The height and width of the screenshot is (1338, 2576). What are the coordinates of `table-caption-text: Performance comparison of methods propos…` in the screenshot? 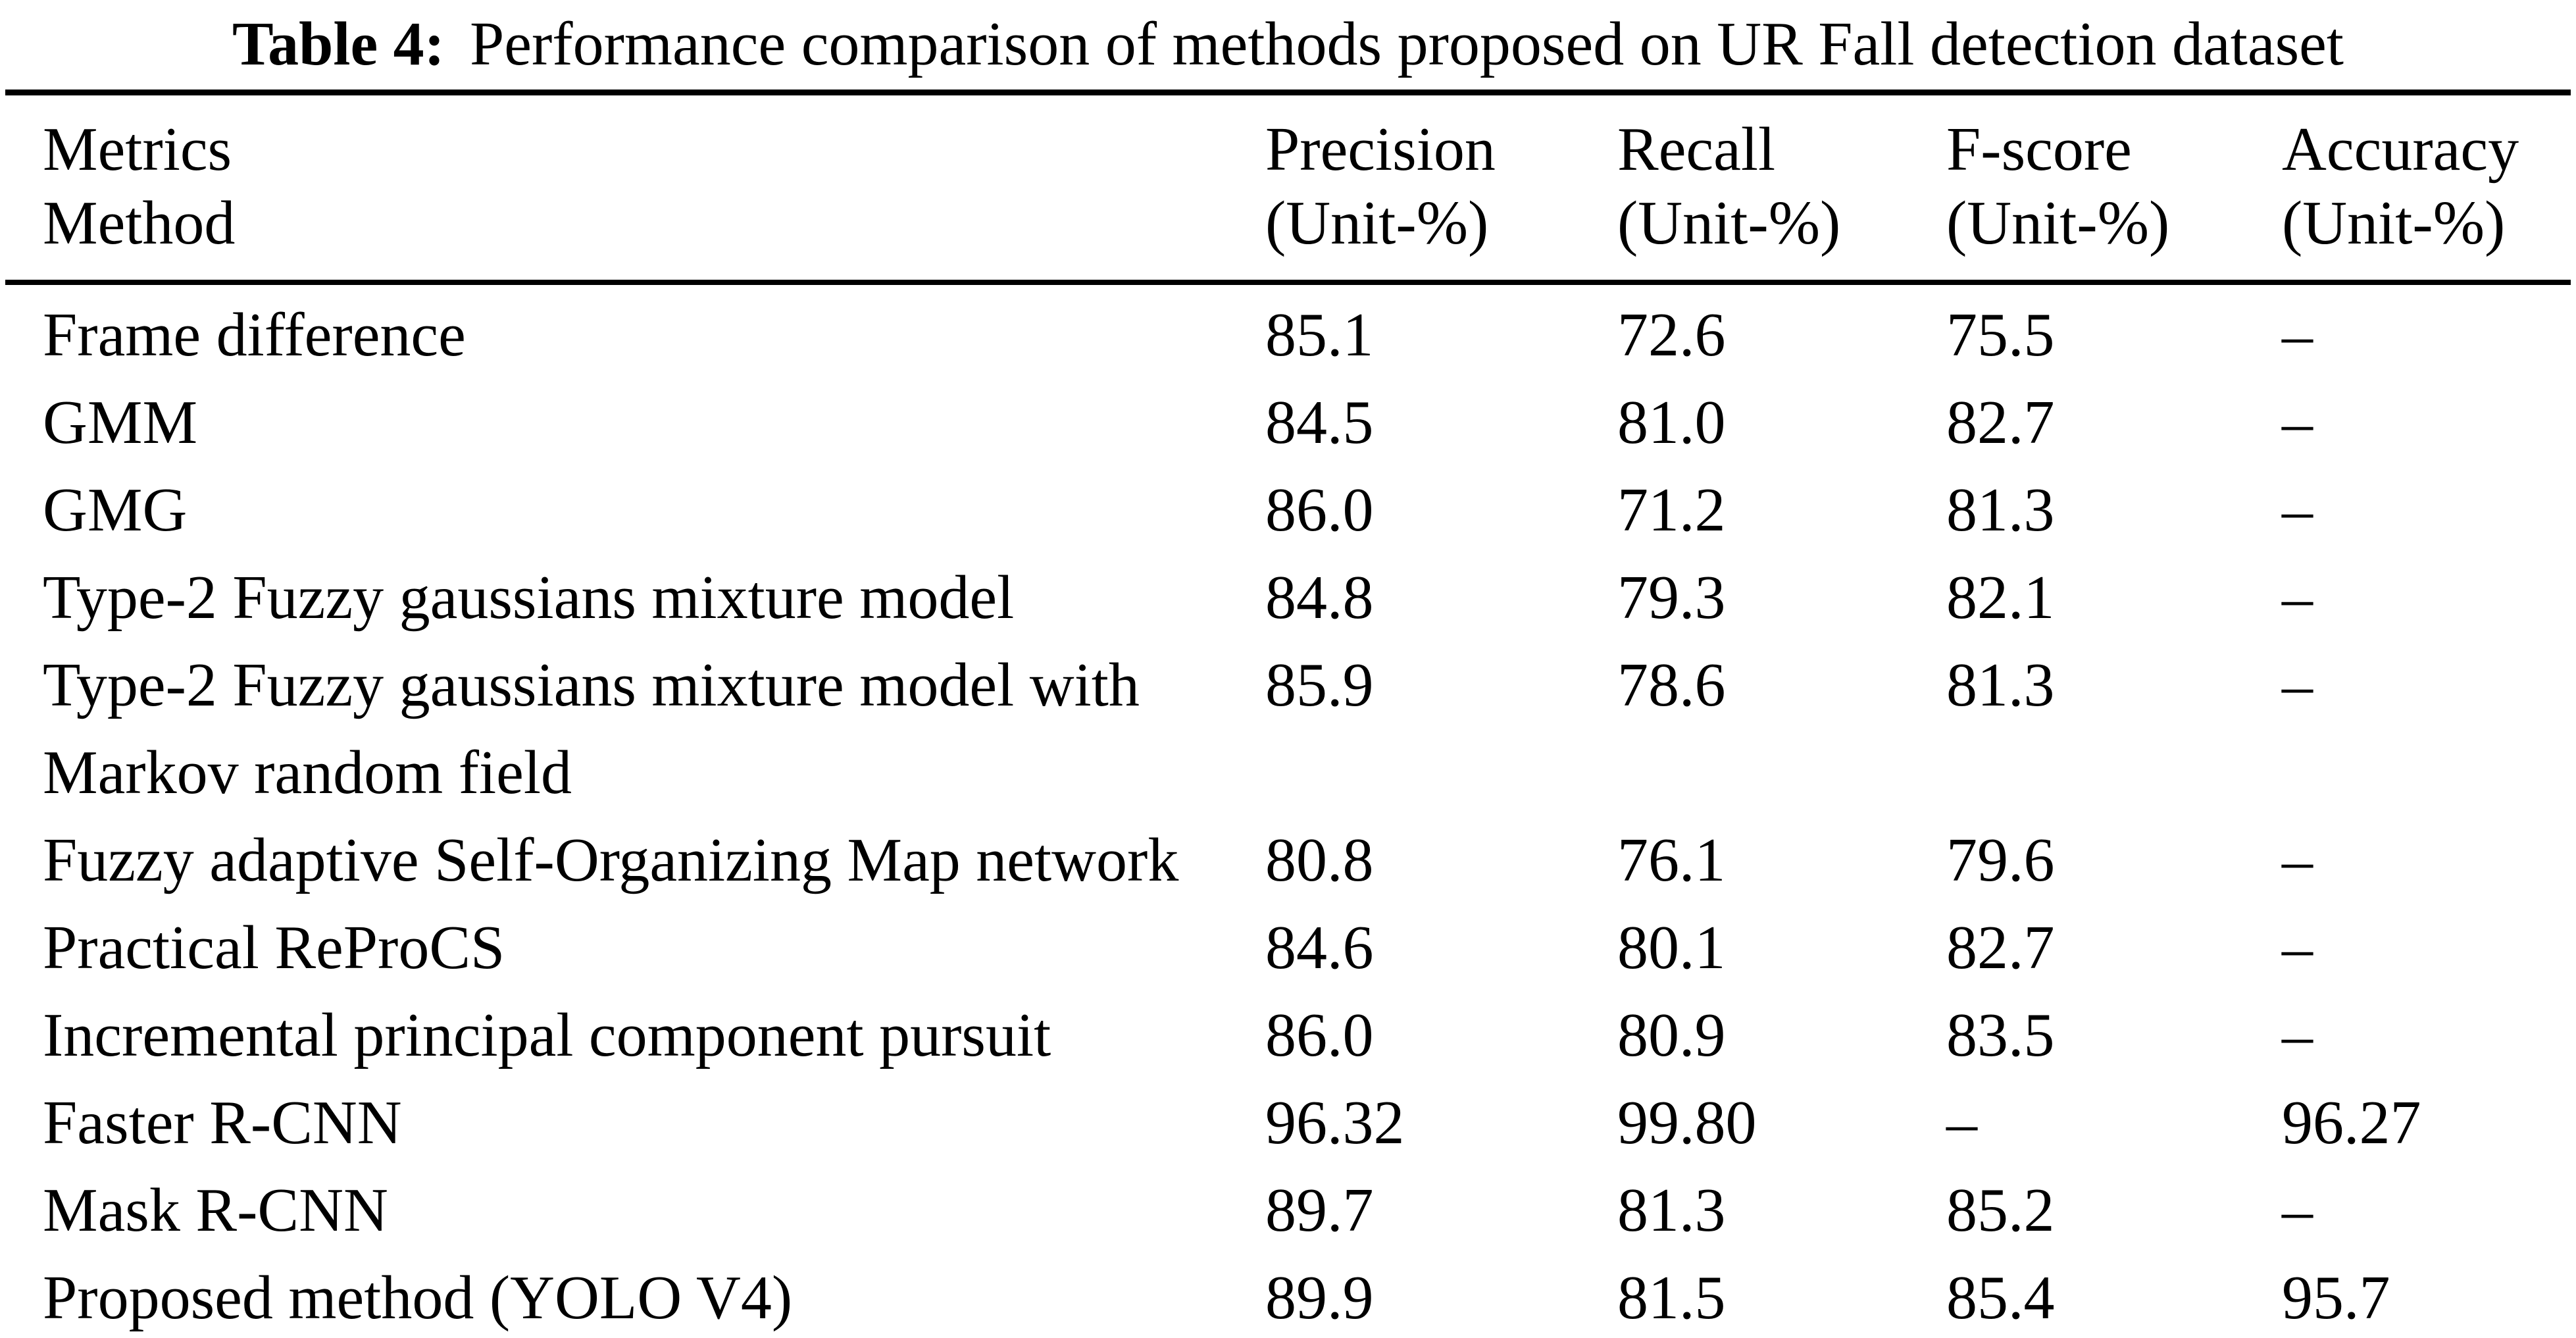 It's located at (1407, 44).